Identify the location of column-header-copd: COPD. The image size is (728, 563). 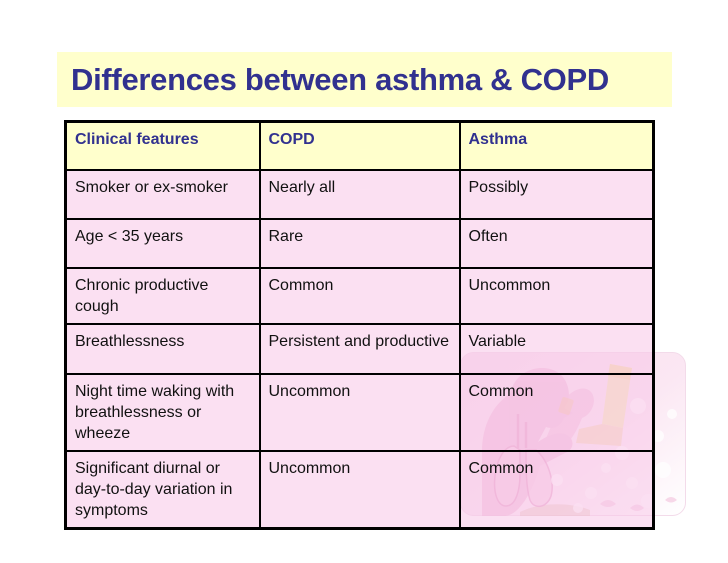
(359, 145).